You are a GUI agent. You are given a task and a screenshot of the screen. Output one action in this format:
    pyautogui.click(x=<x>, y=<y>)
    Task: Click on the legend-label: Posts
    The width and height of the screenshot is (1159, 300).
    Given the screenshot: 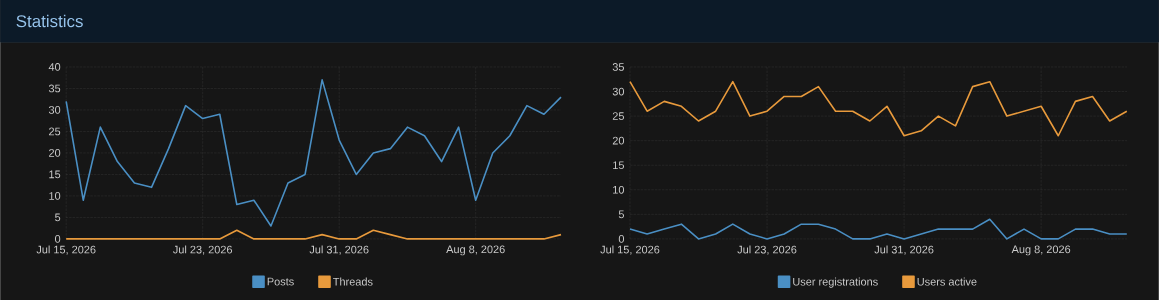 What is the action you would take?
    pyautogui.click(x=280, y=281)
    